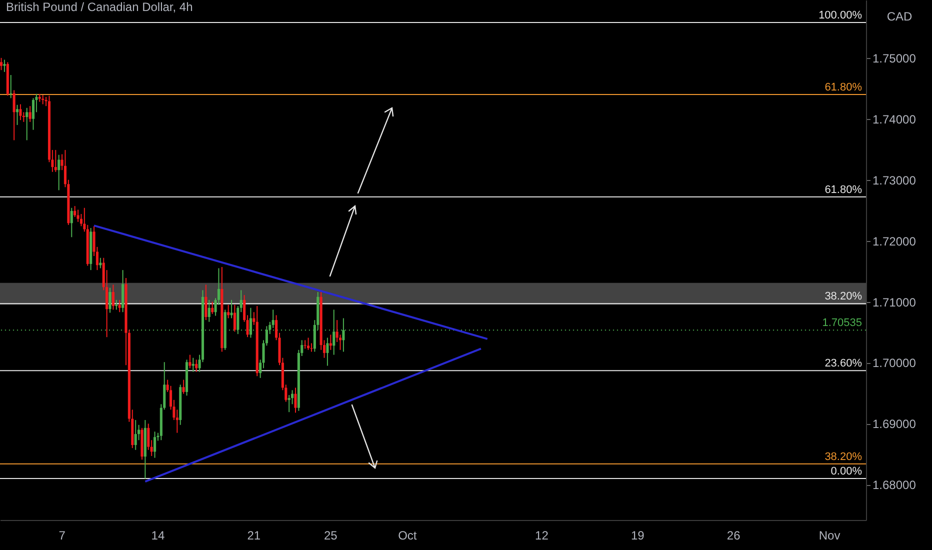  Describe the element at coordinates (846, 472) in the screenshot. I see `annotation: 0.00%` at that location.